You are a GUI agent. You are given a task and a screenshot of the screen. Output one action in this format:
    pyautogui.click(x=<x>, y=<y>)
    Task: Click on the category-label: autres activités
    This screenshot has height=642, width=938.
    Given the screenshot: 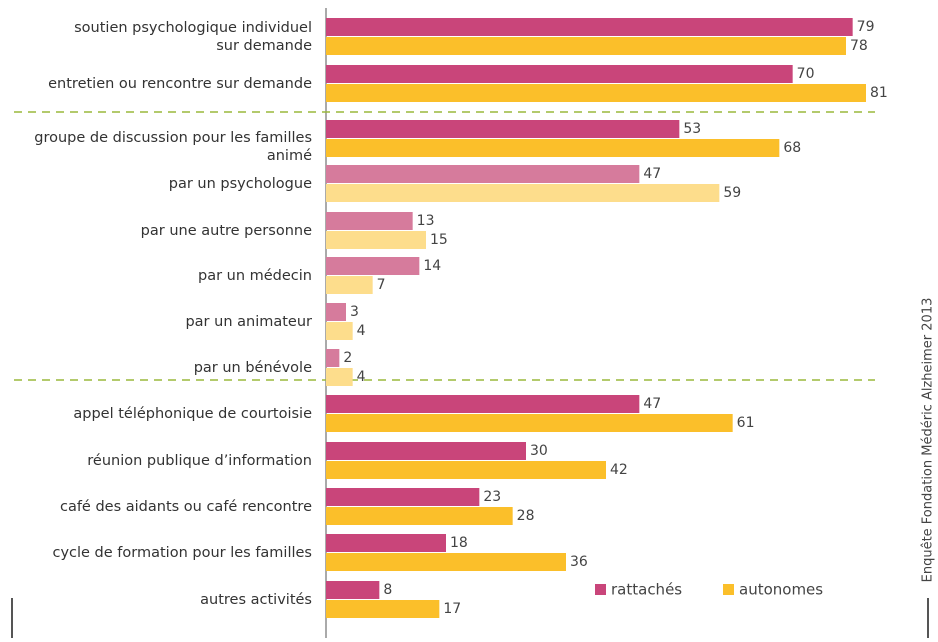 What is the action you would take?
    pyautogui.click(x=256, y=600)
    